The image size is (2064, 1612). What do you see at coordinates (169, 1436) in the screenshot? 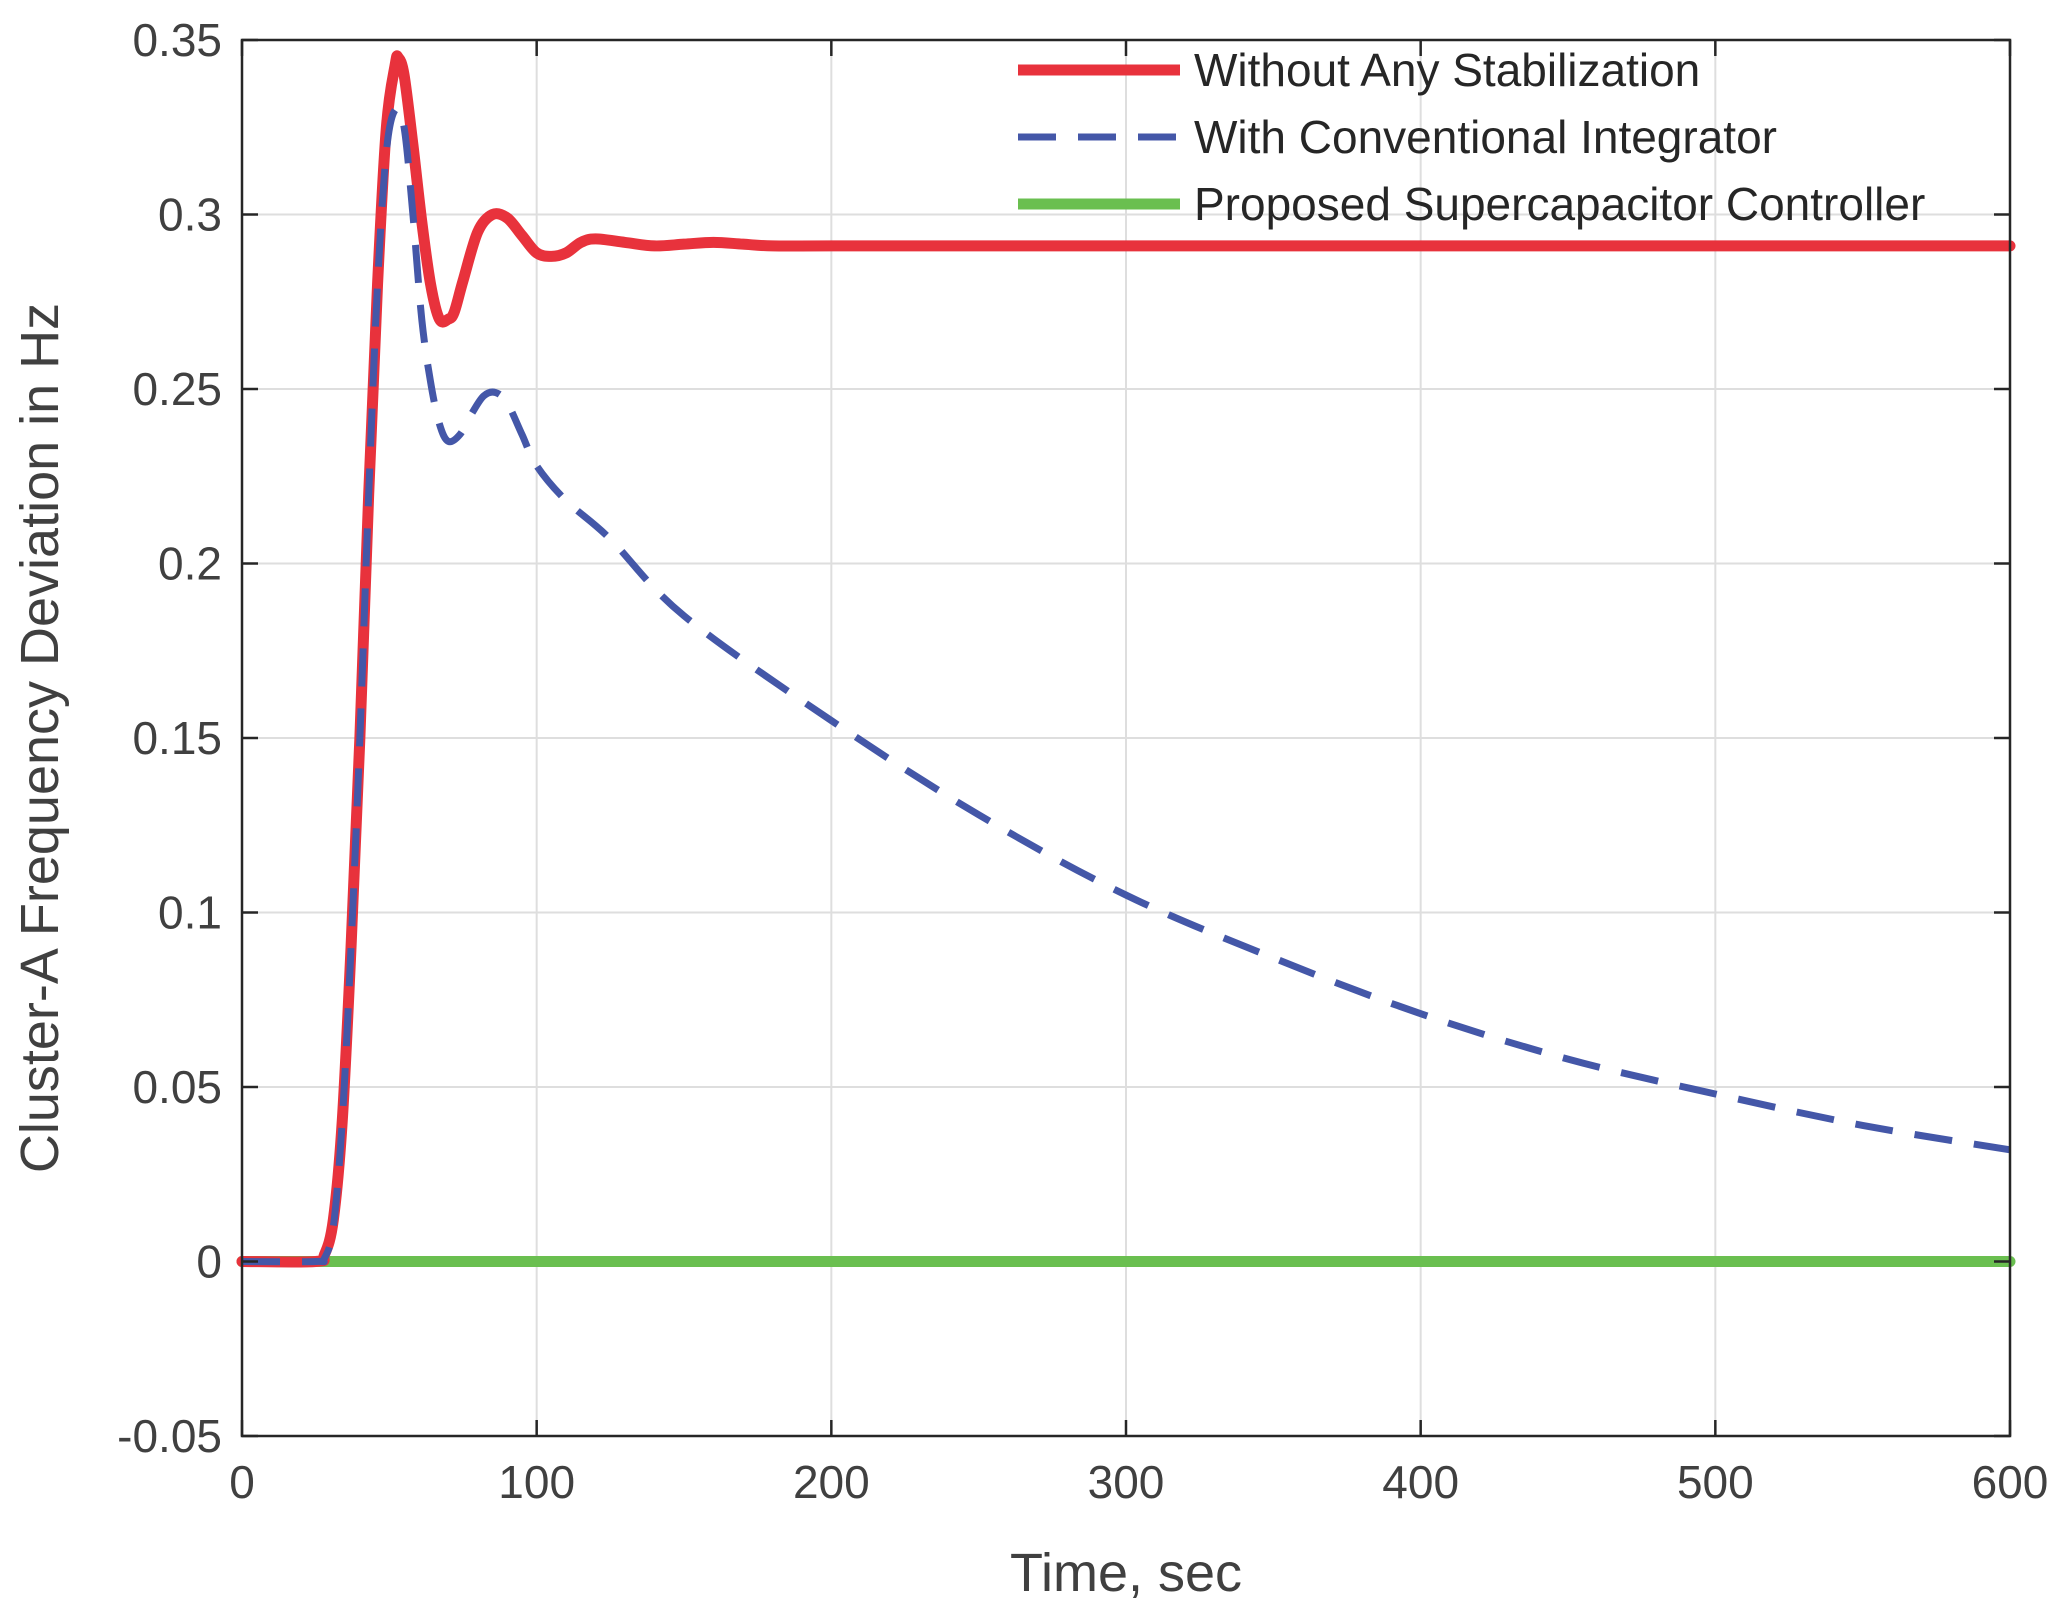
I see `y-tick-label: -0.05` at bounding box center [169, 1436].